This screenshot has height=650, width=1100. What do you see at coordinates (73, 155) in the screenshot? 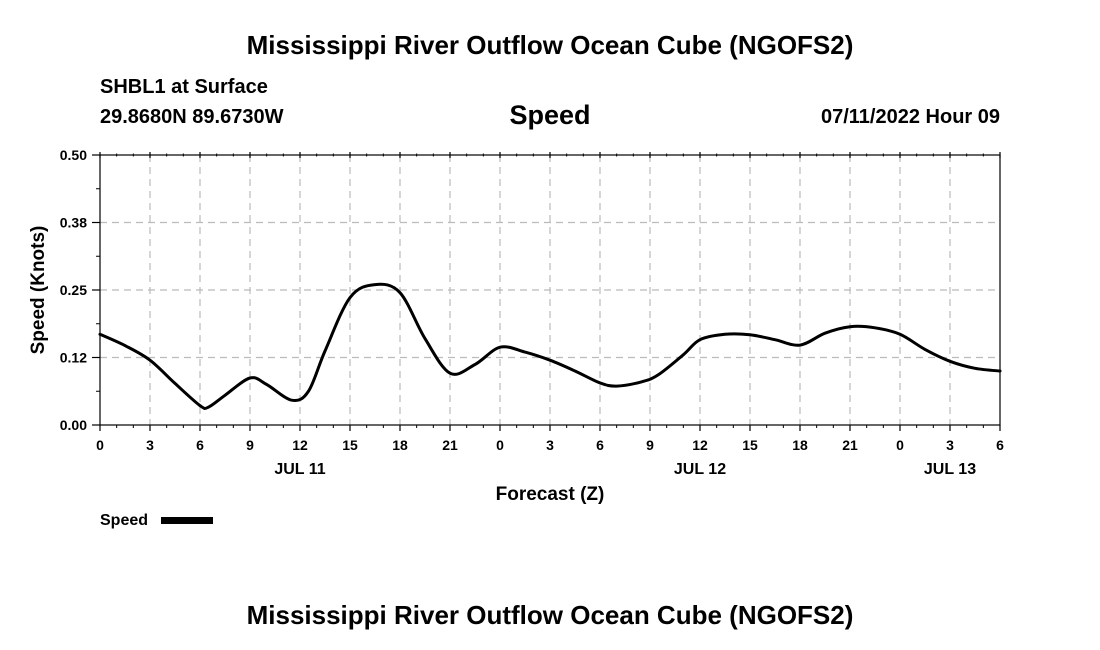
I see `y-tick-label: 0.50` at bounding box center [73, 155].